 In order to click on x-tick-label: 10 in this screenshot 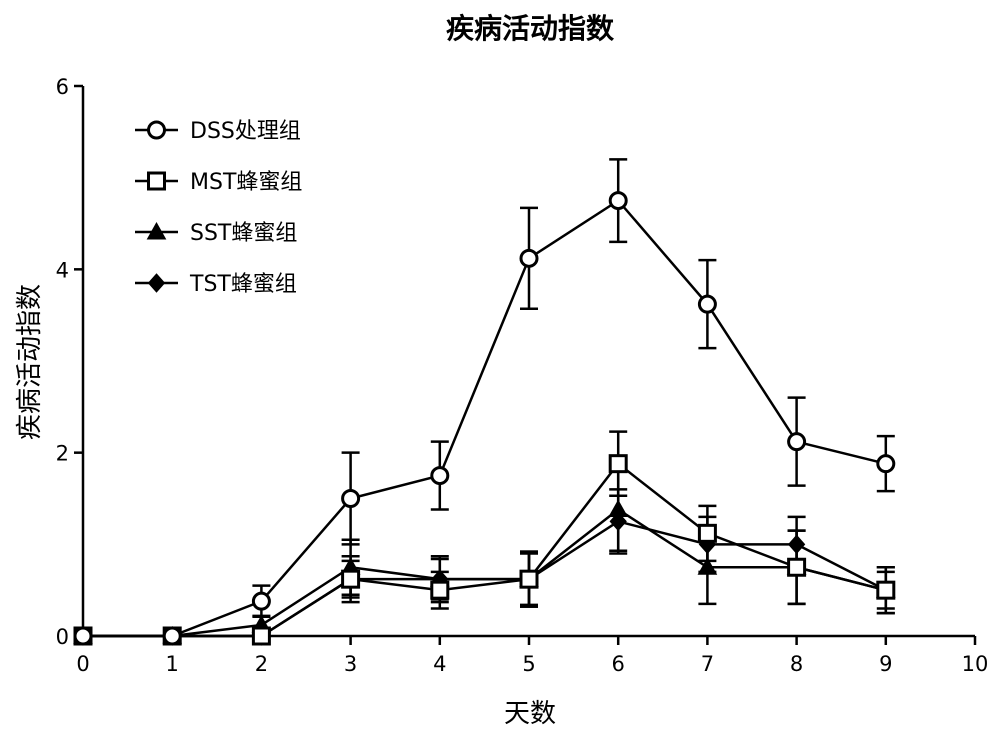, I will do `click(975, 664)`.